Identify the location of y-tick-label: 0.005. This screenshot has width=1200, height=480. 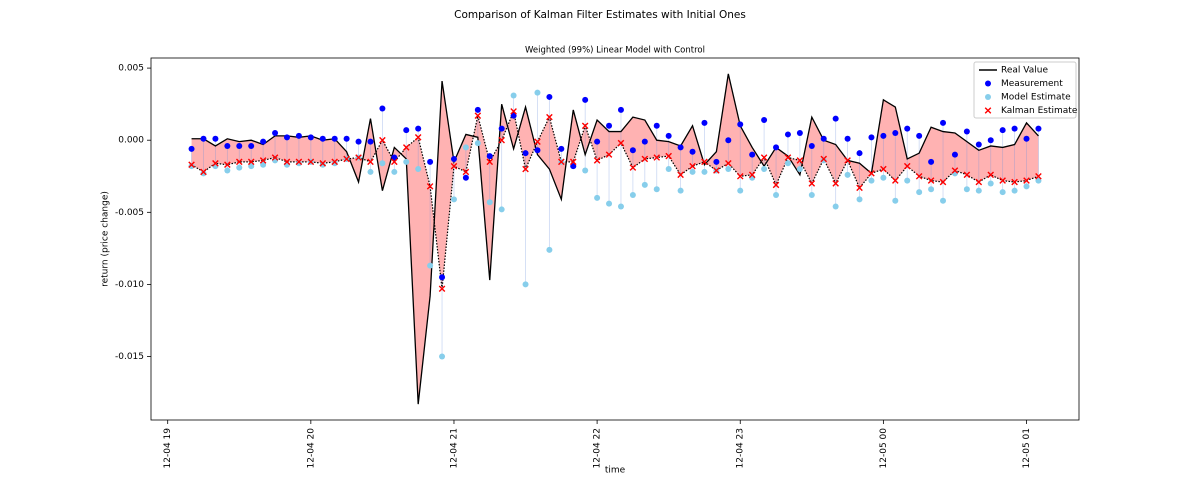
(131, 69).